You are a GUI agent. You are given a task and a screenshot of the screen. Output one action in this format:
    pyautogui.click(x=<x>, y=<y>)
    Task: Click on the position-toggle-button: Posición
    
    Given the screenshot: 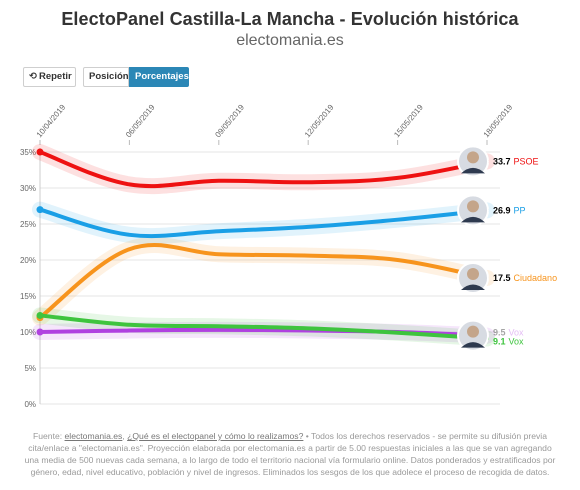 What is the action you would take?
    pyautogui.click(x=106, y=77)
    